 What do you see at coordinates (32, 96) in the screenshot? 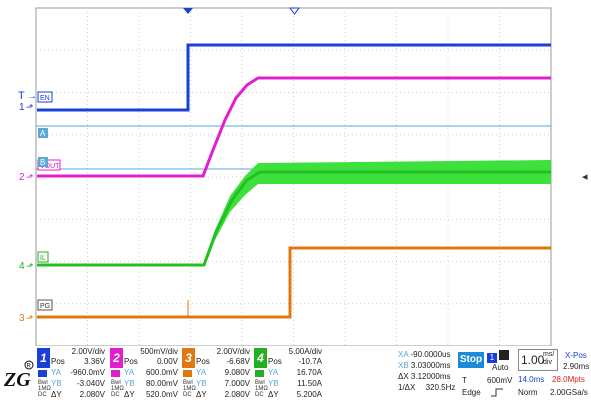
I see `trigger-level-arrow: →` at bounding box center [32, 96].